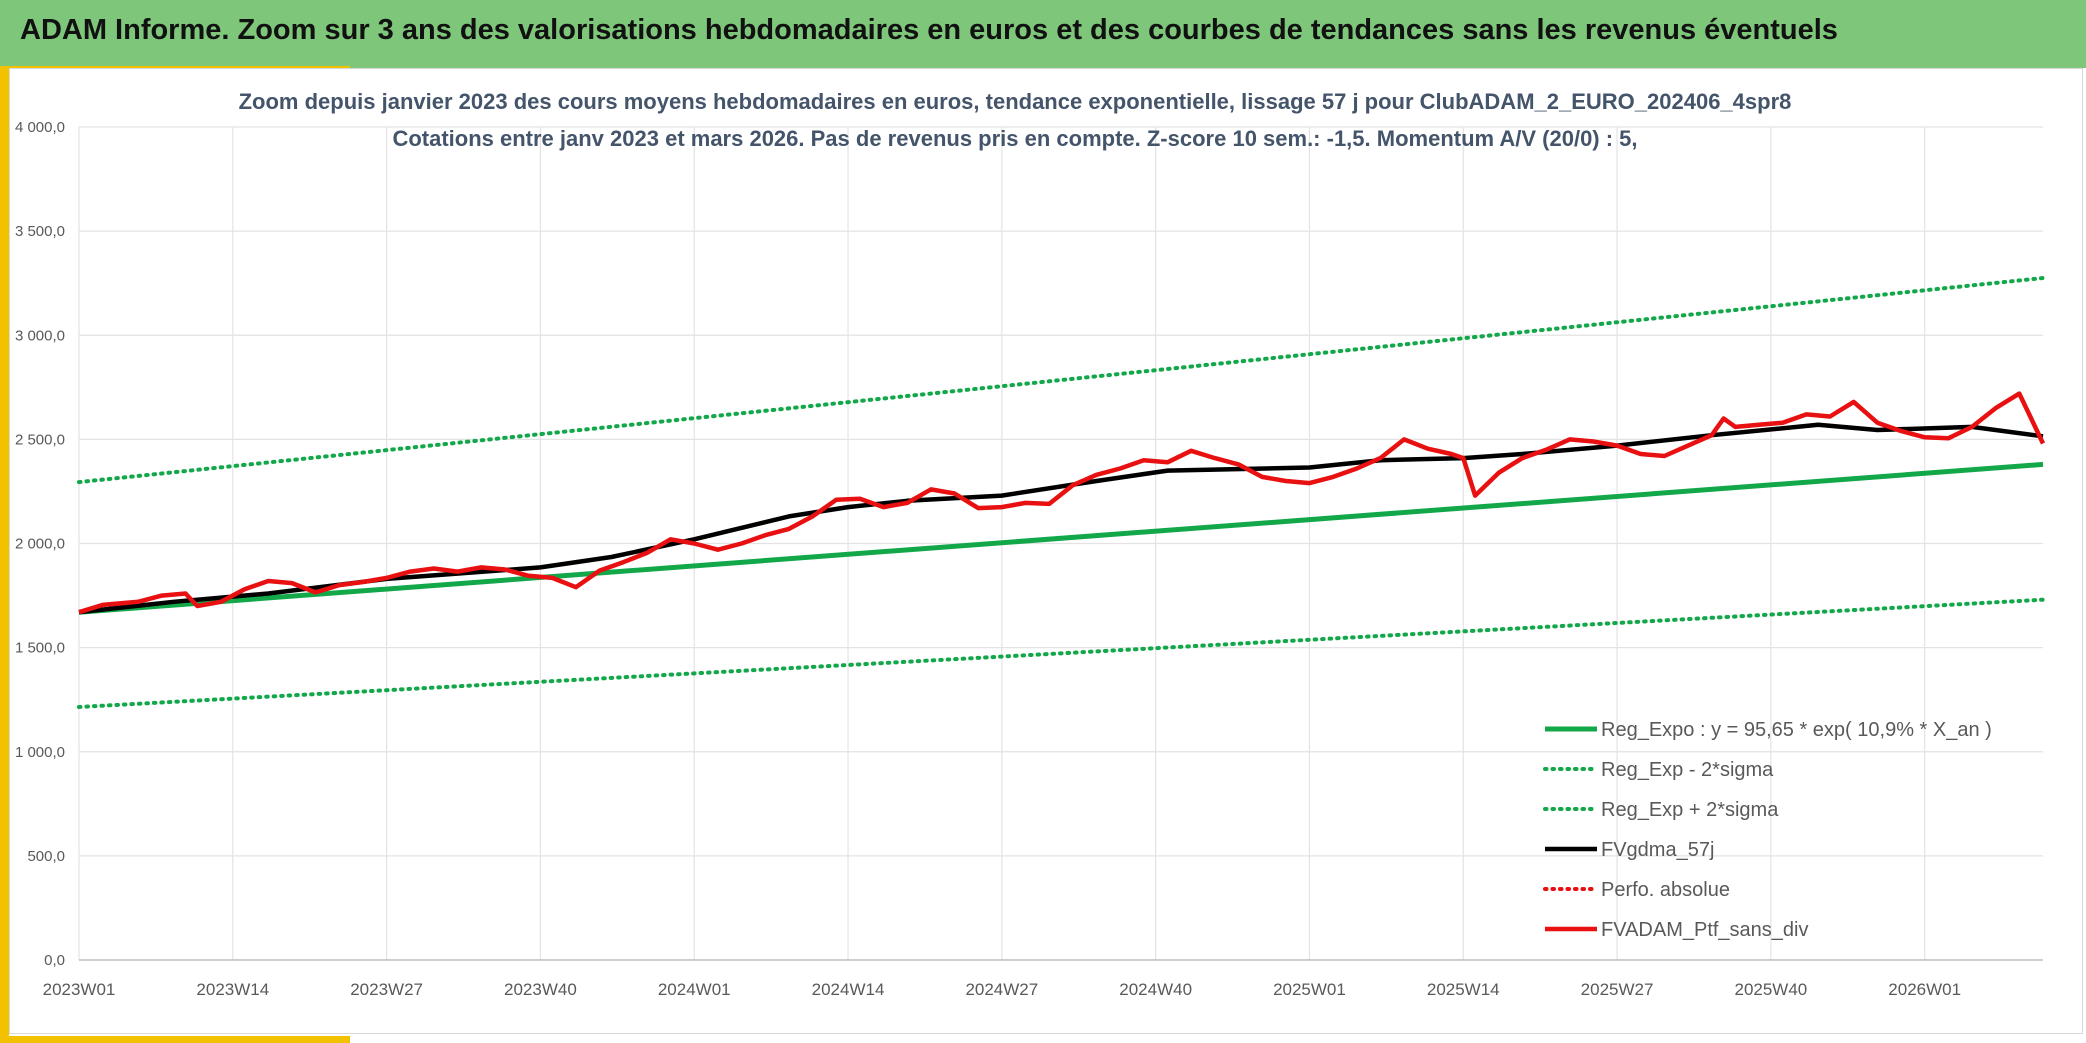 This screenshot has height=1043, width=2086. I want to click on x-tick-label: 2026W01, so click(1924, 989).